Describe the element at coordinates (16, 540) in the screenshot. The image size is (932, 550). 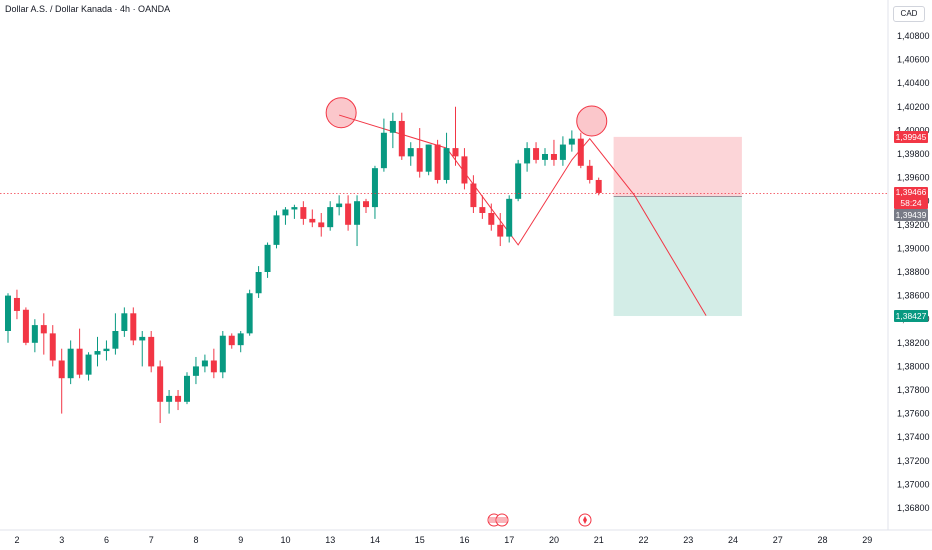
I see `time-tick-label: 2` at that location.